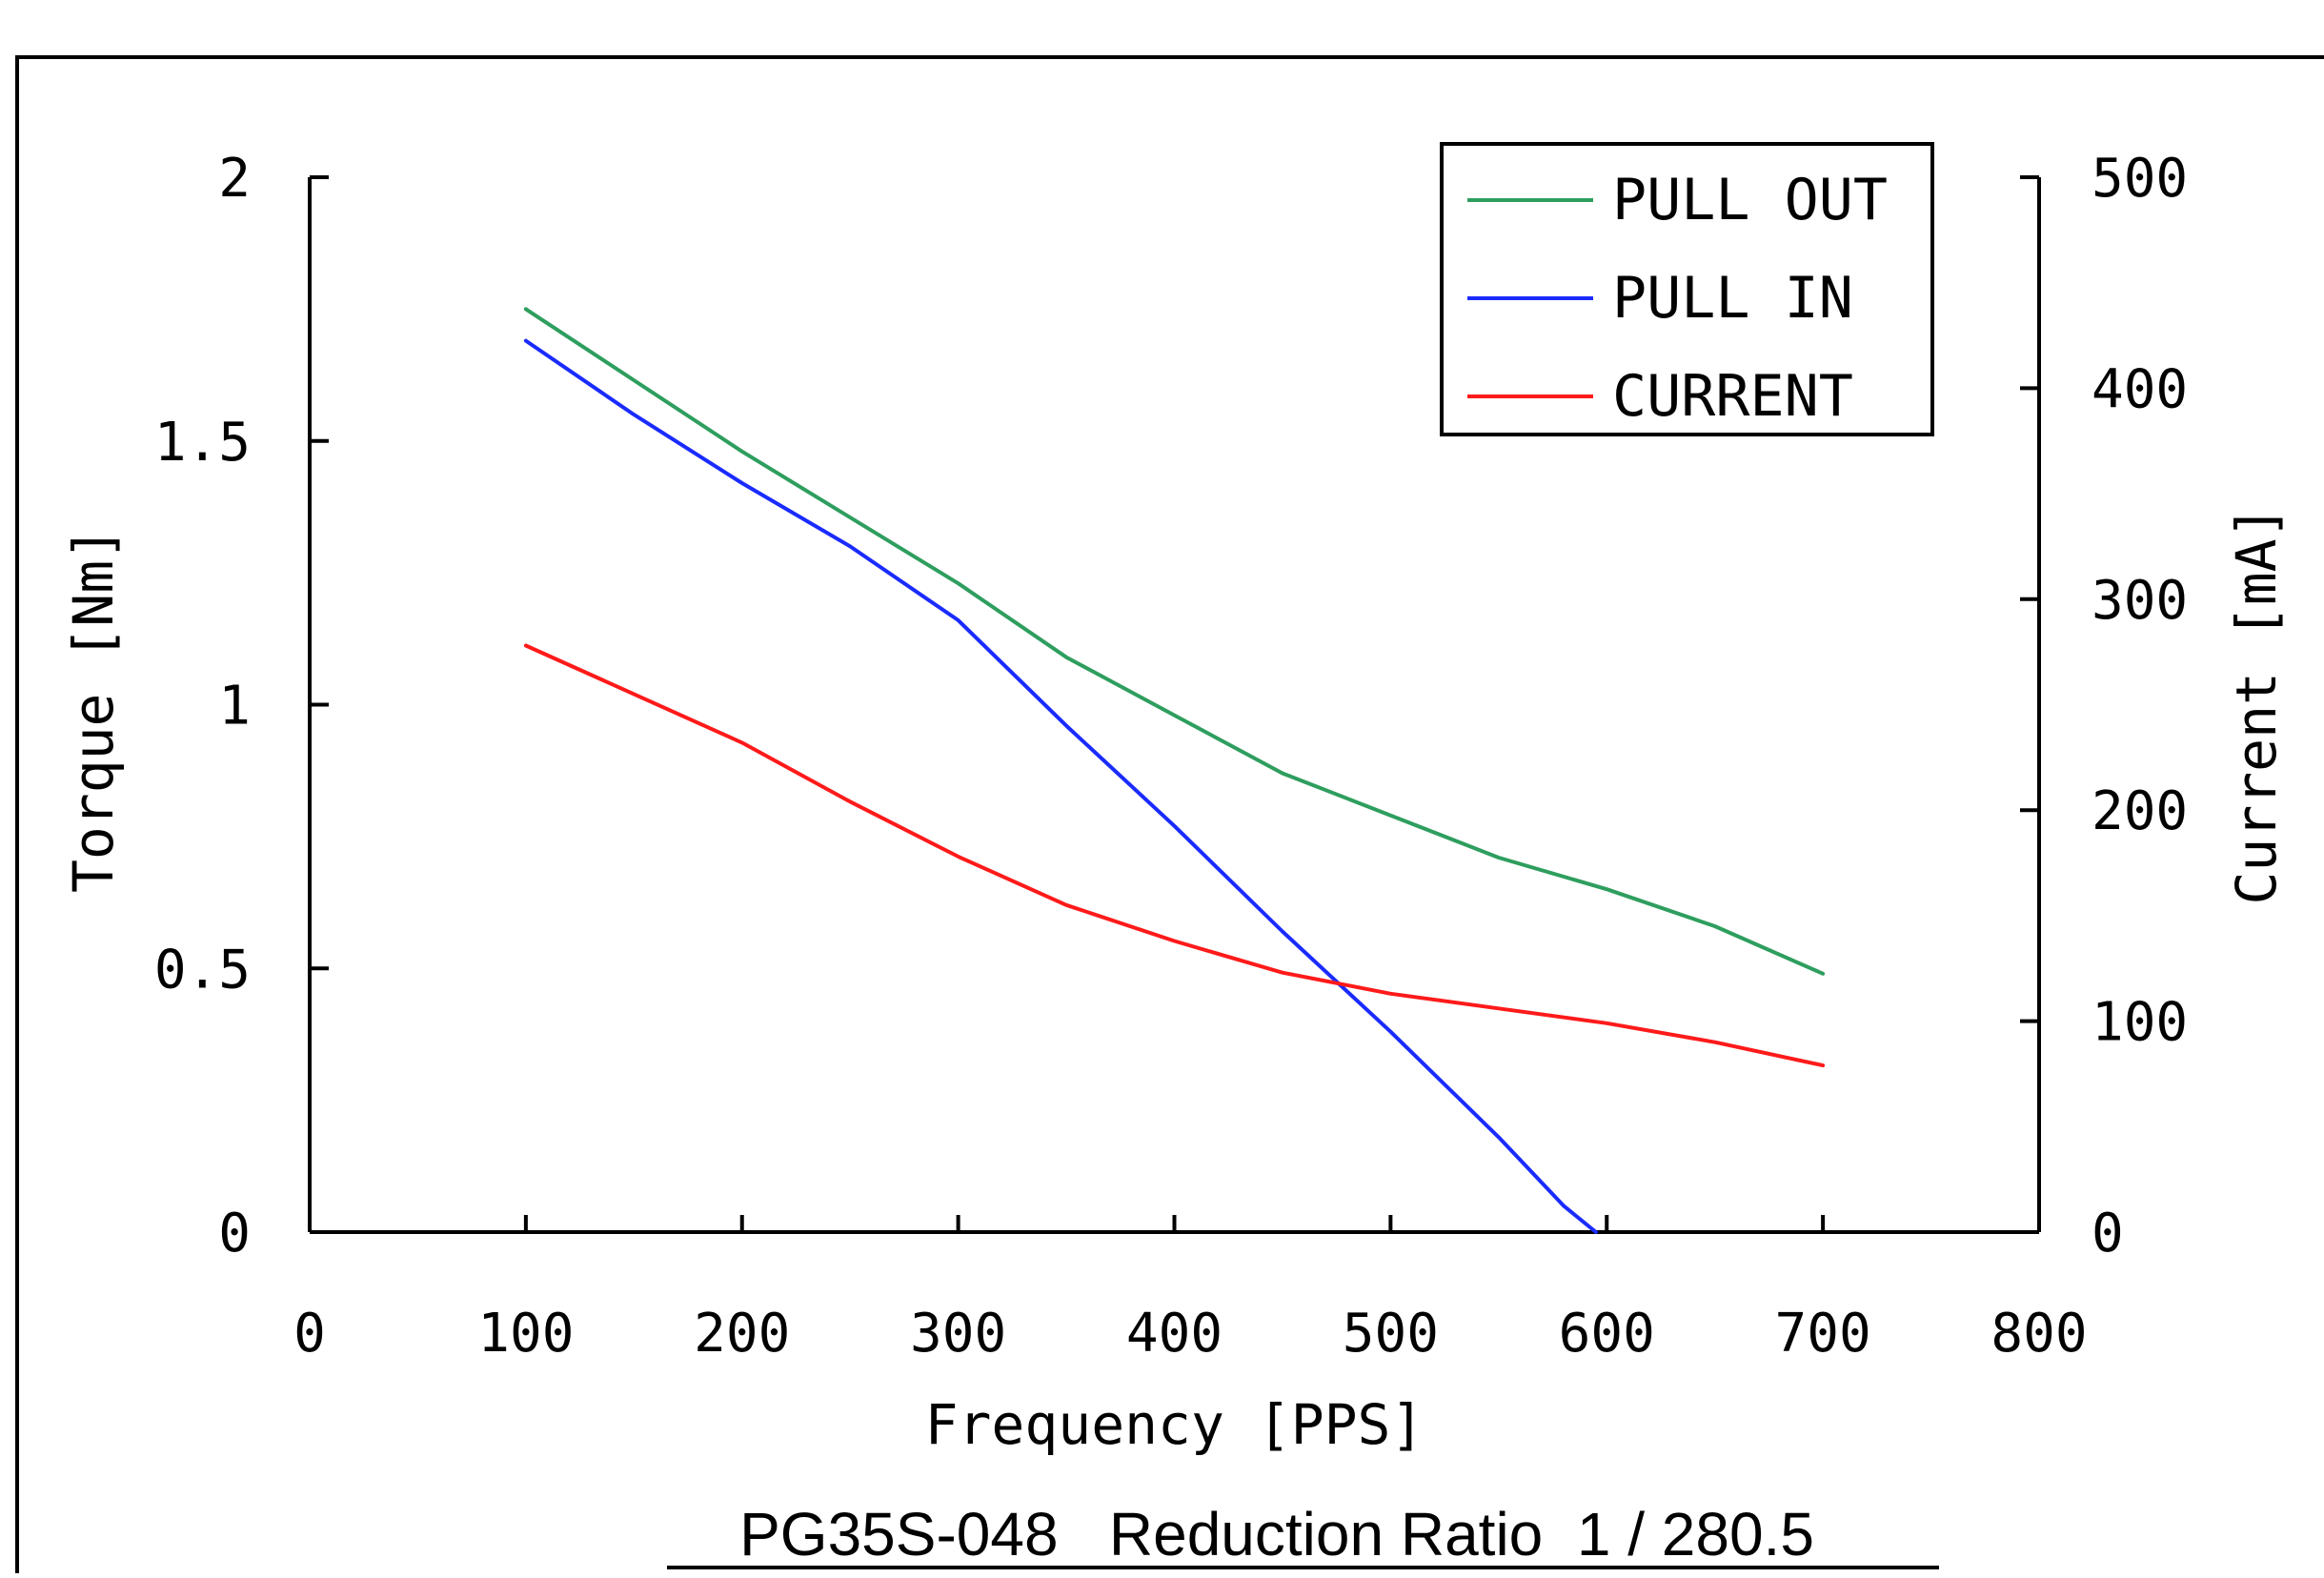  Describe the element at coordinates (2140, 389) in the screenshot. I see `y2-tick-label: 400` at that location.